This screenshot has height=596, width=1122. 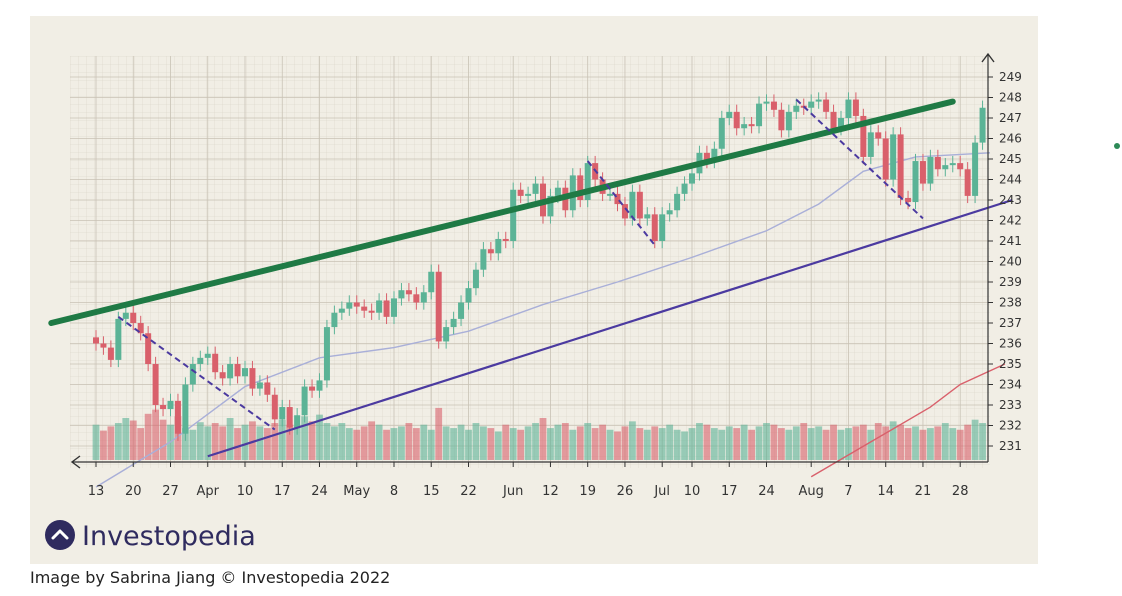 I want to click on y-tick-label: 236, so click(x=1010, y=344).